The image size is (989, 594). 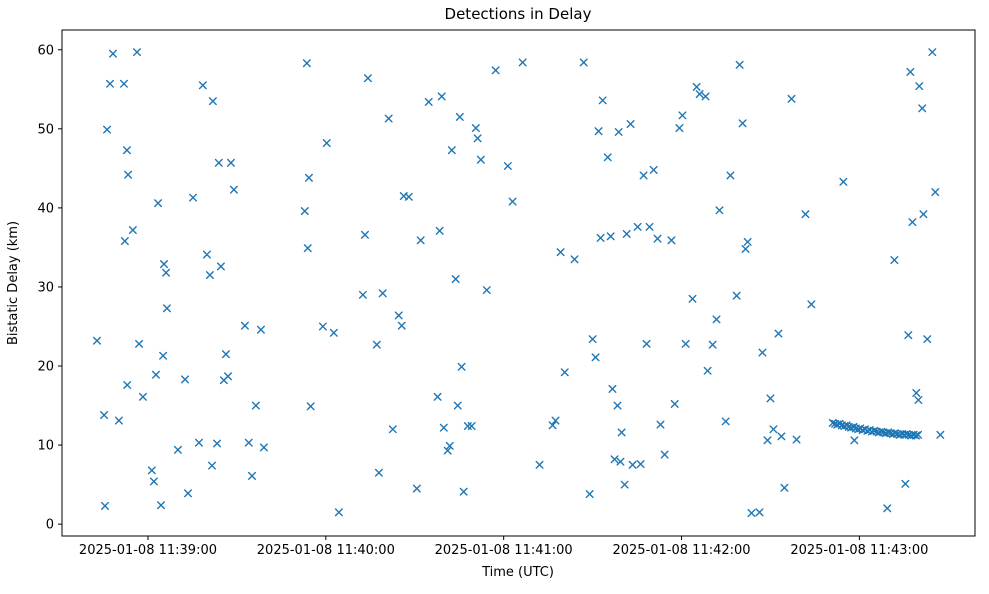 I want to click on x-tick-label: 2025-01-08 11:43:00, so click(x=859, y=550).